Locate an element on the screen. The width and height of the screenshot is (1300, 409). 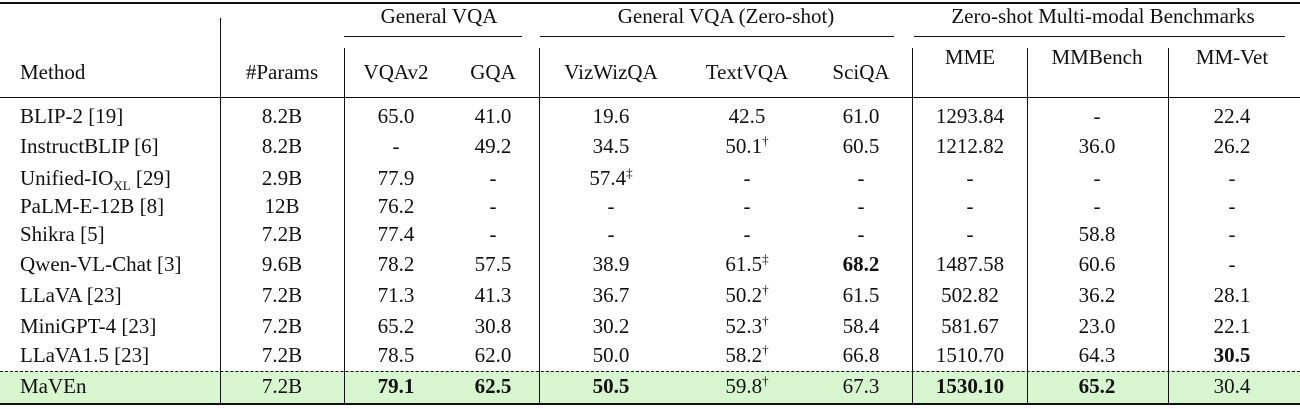
cell-params: 12B is located at coordinates (282, 206).